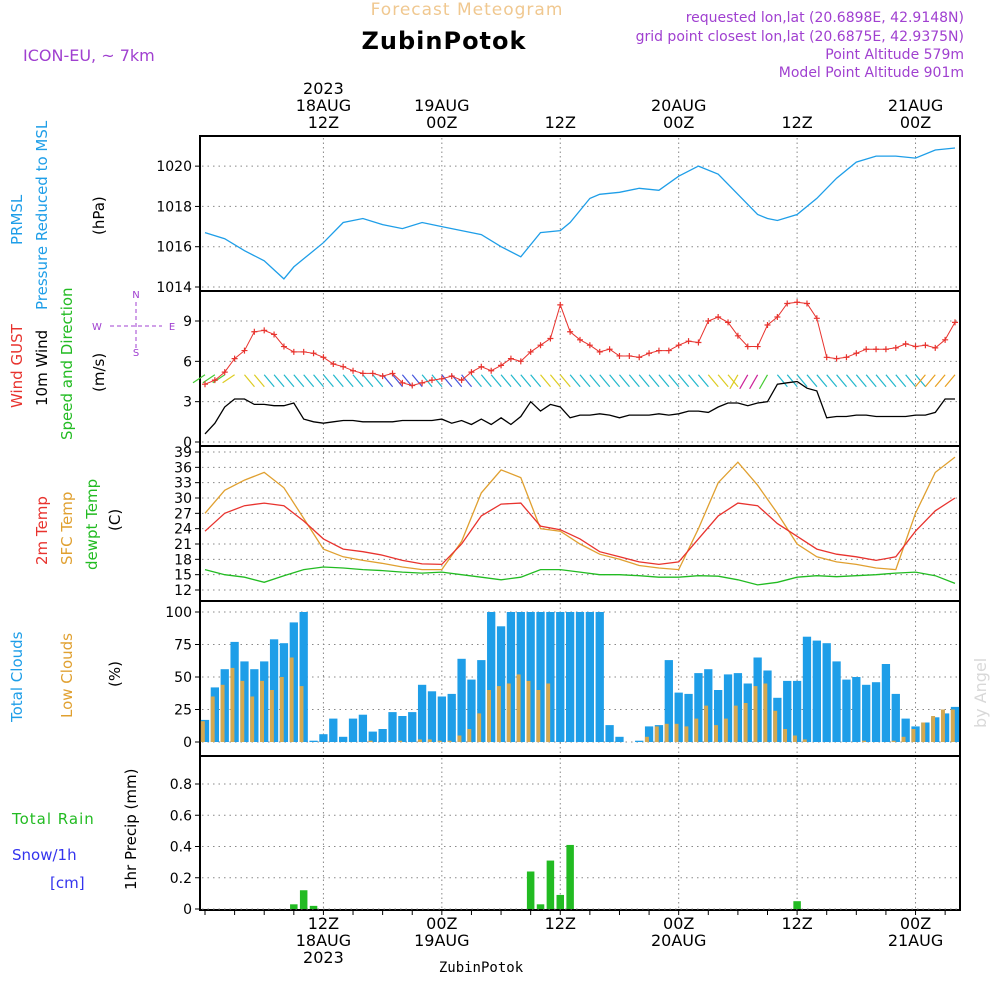  Describe the element at coordinates (323, 940) in the screenshot. I see `time-label-bottom: 18AUG` at that location.